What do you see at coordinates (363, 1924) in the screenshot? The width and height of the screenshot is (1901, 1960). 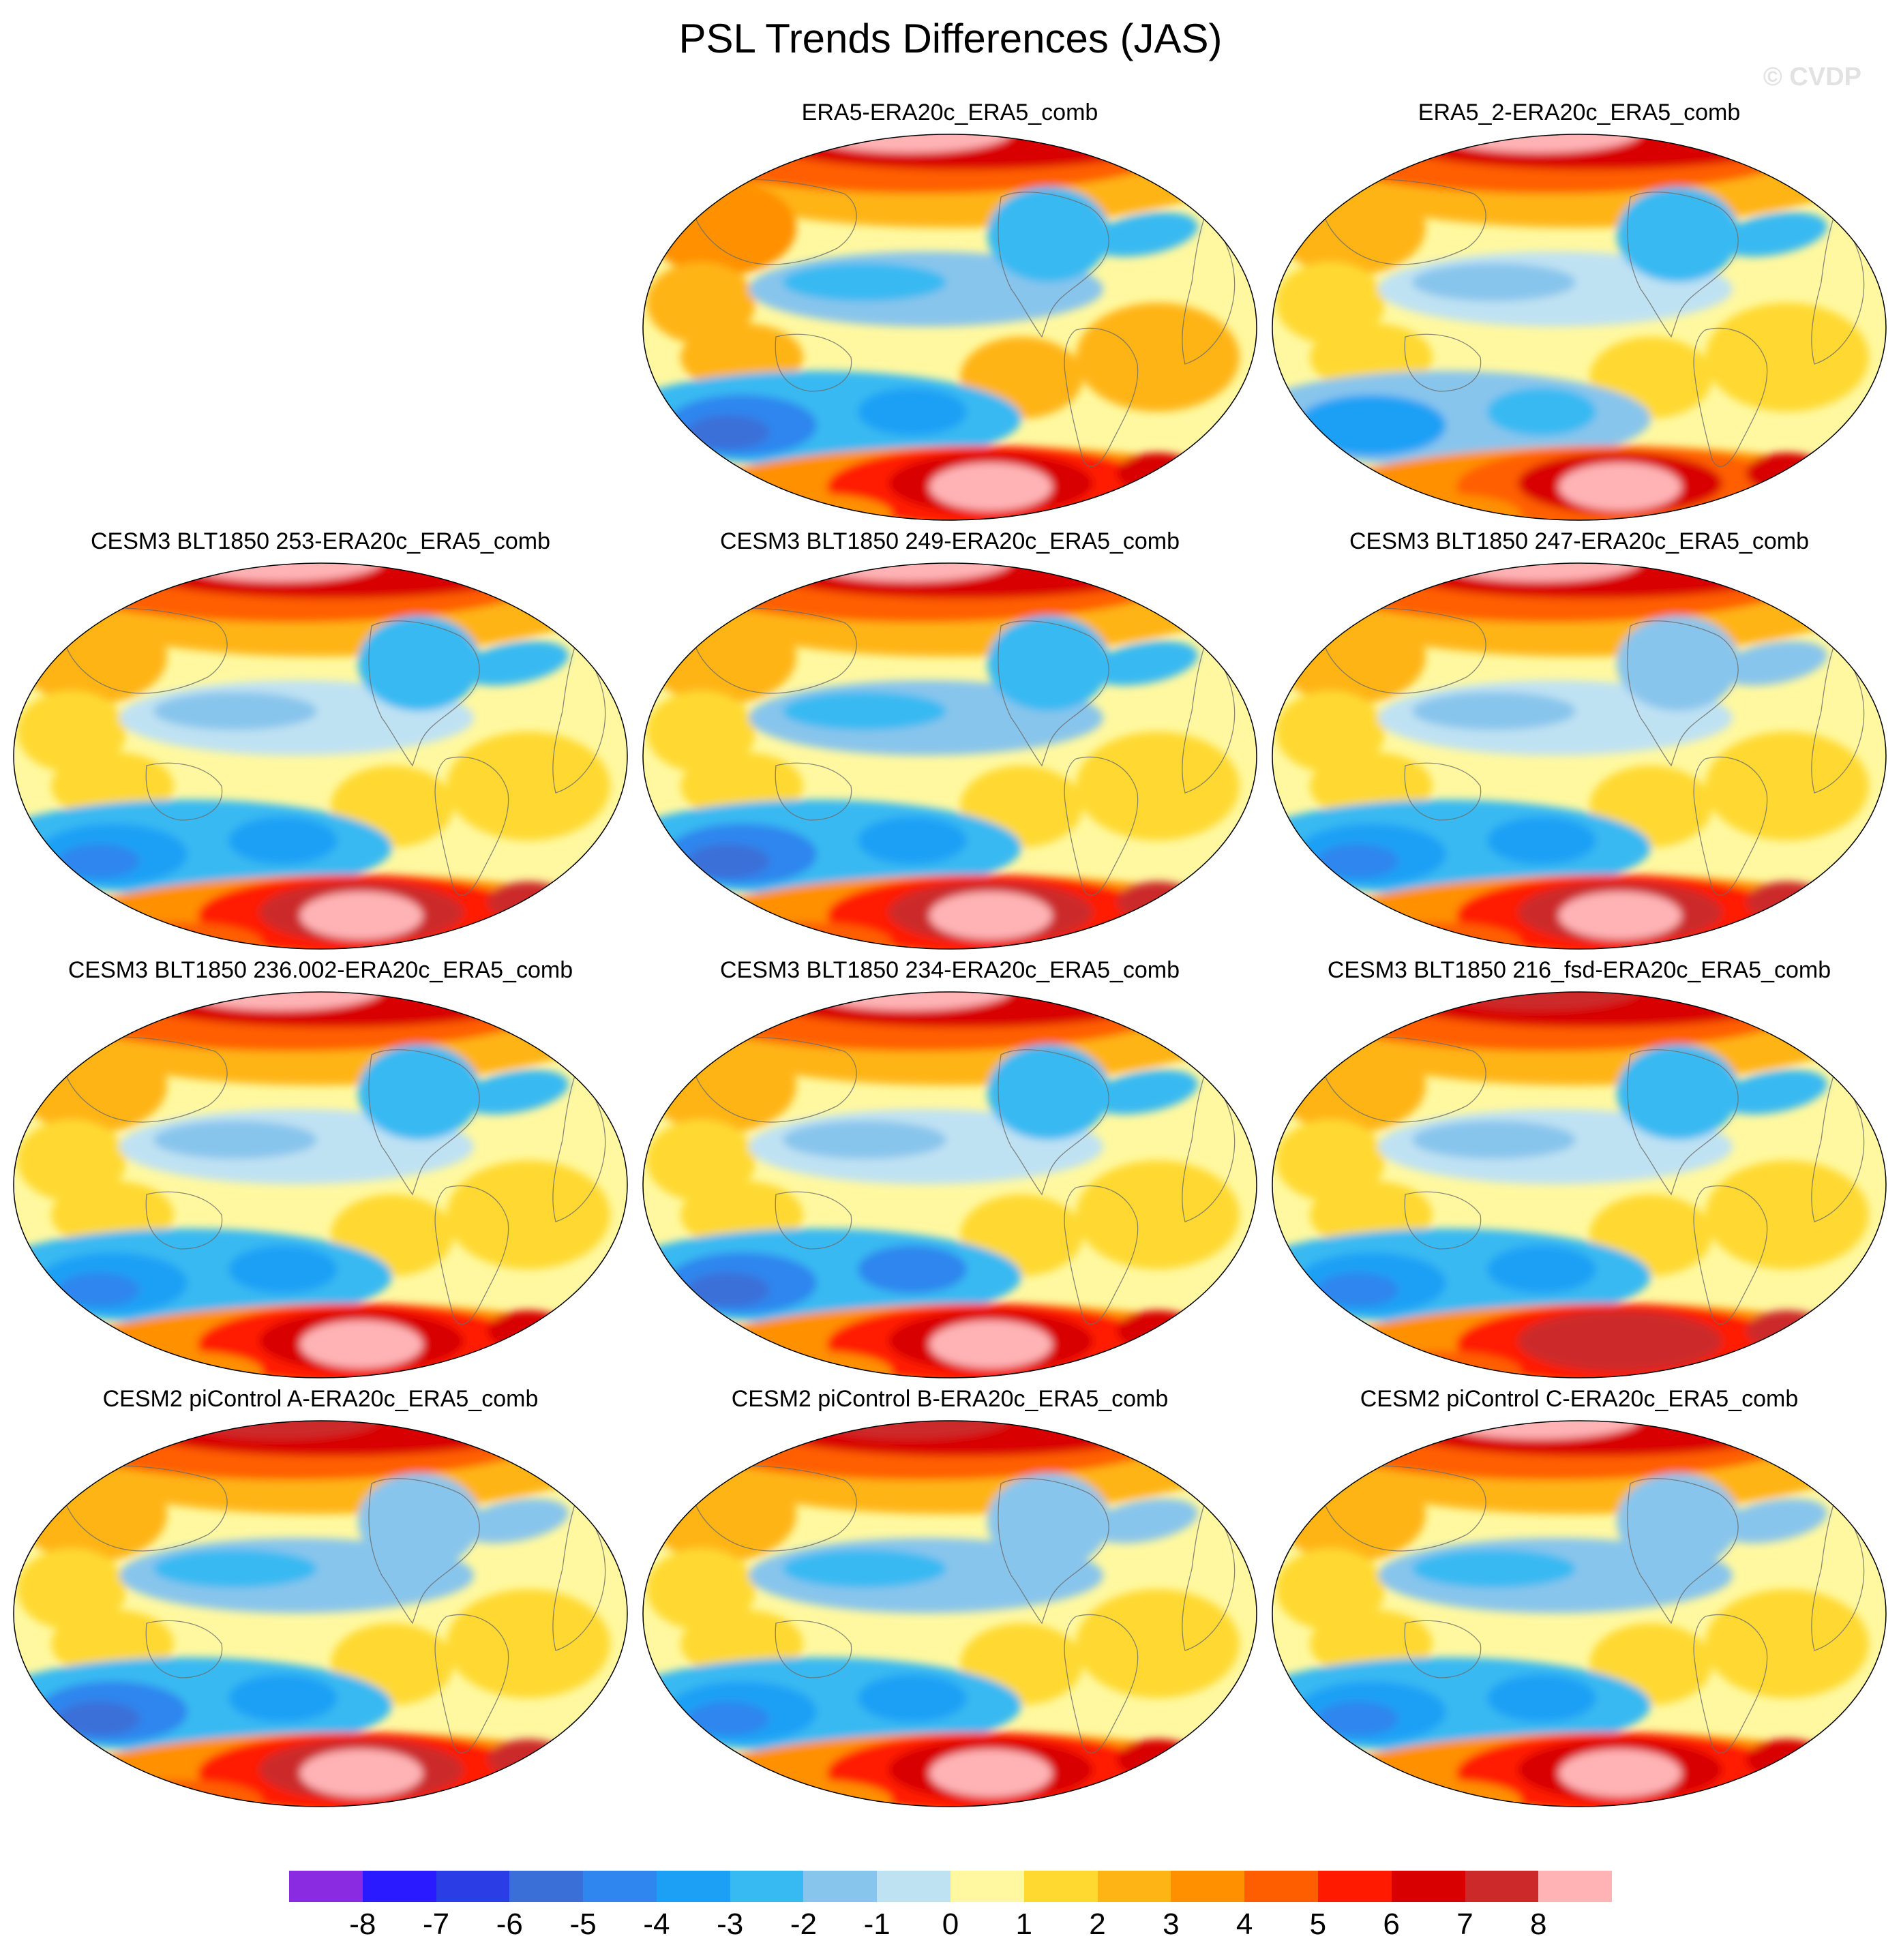 I see `colorbar-tick-label: -8` at bounding box center [363, 1924].